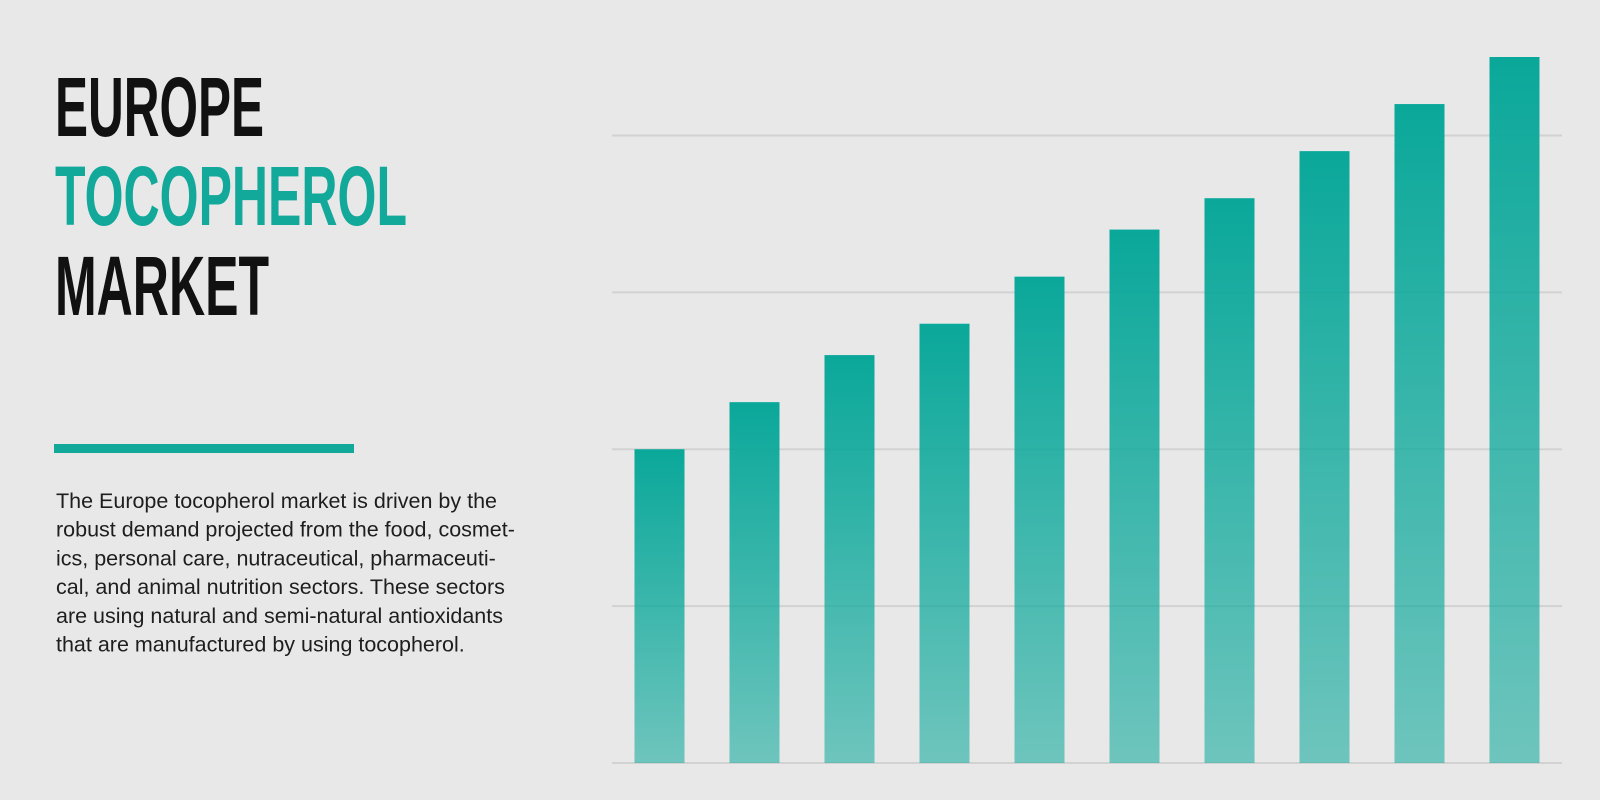  Describe the element at coordinates (162, 286) in the screenshot. I see `title-line: MARKET` at that location.